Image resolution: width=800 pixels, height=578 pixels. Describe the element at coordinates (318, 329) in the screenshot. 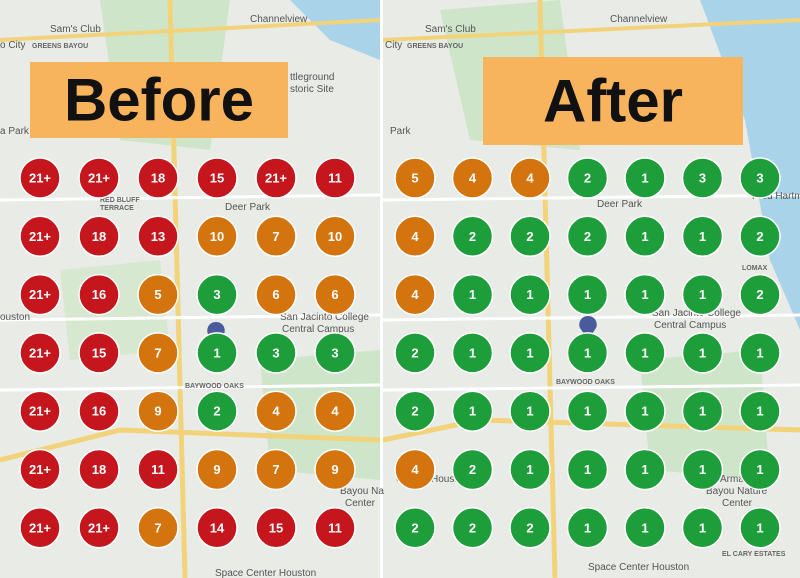

I see `map-label: Central Campus` at that location.